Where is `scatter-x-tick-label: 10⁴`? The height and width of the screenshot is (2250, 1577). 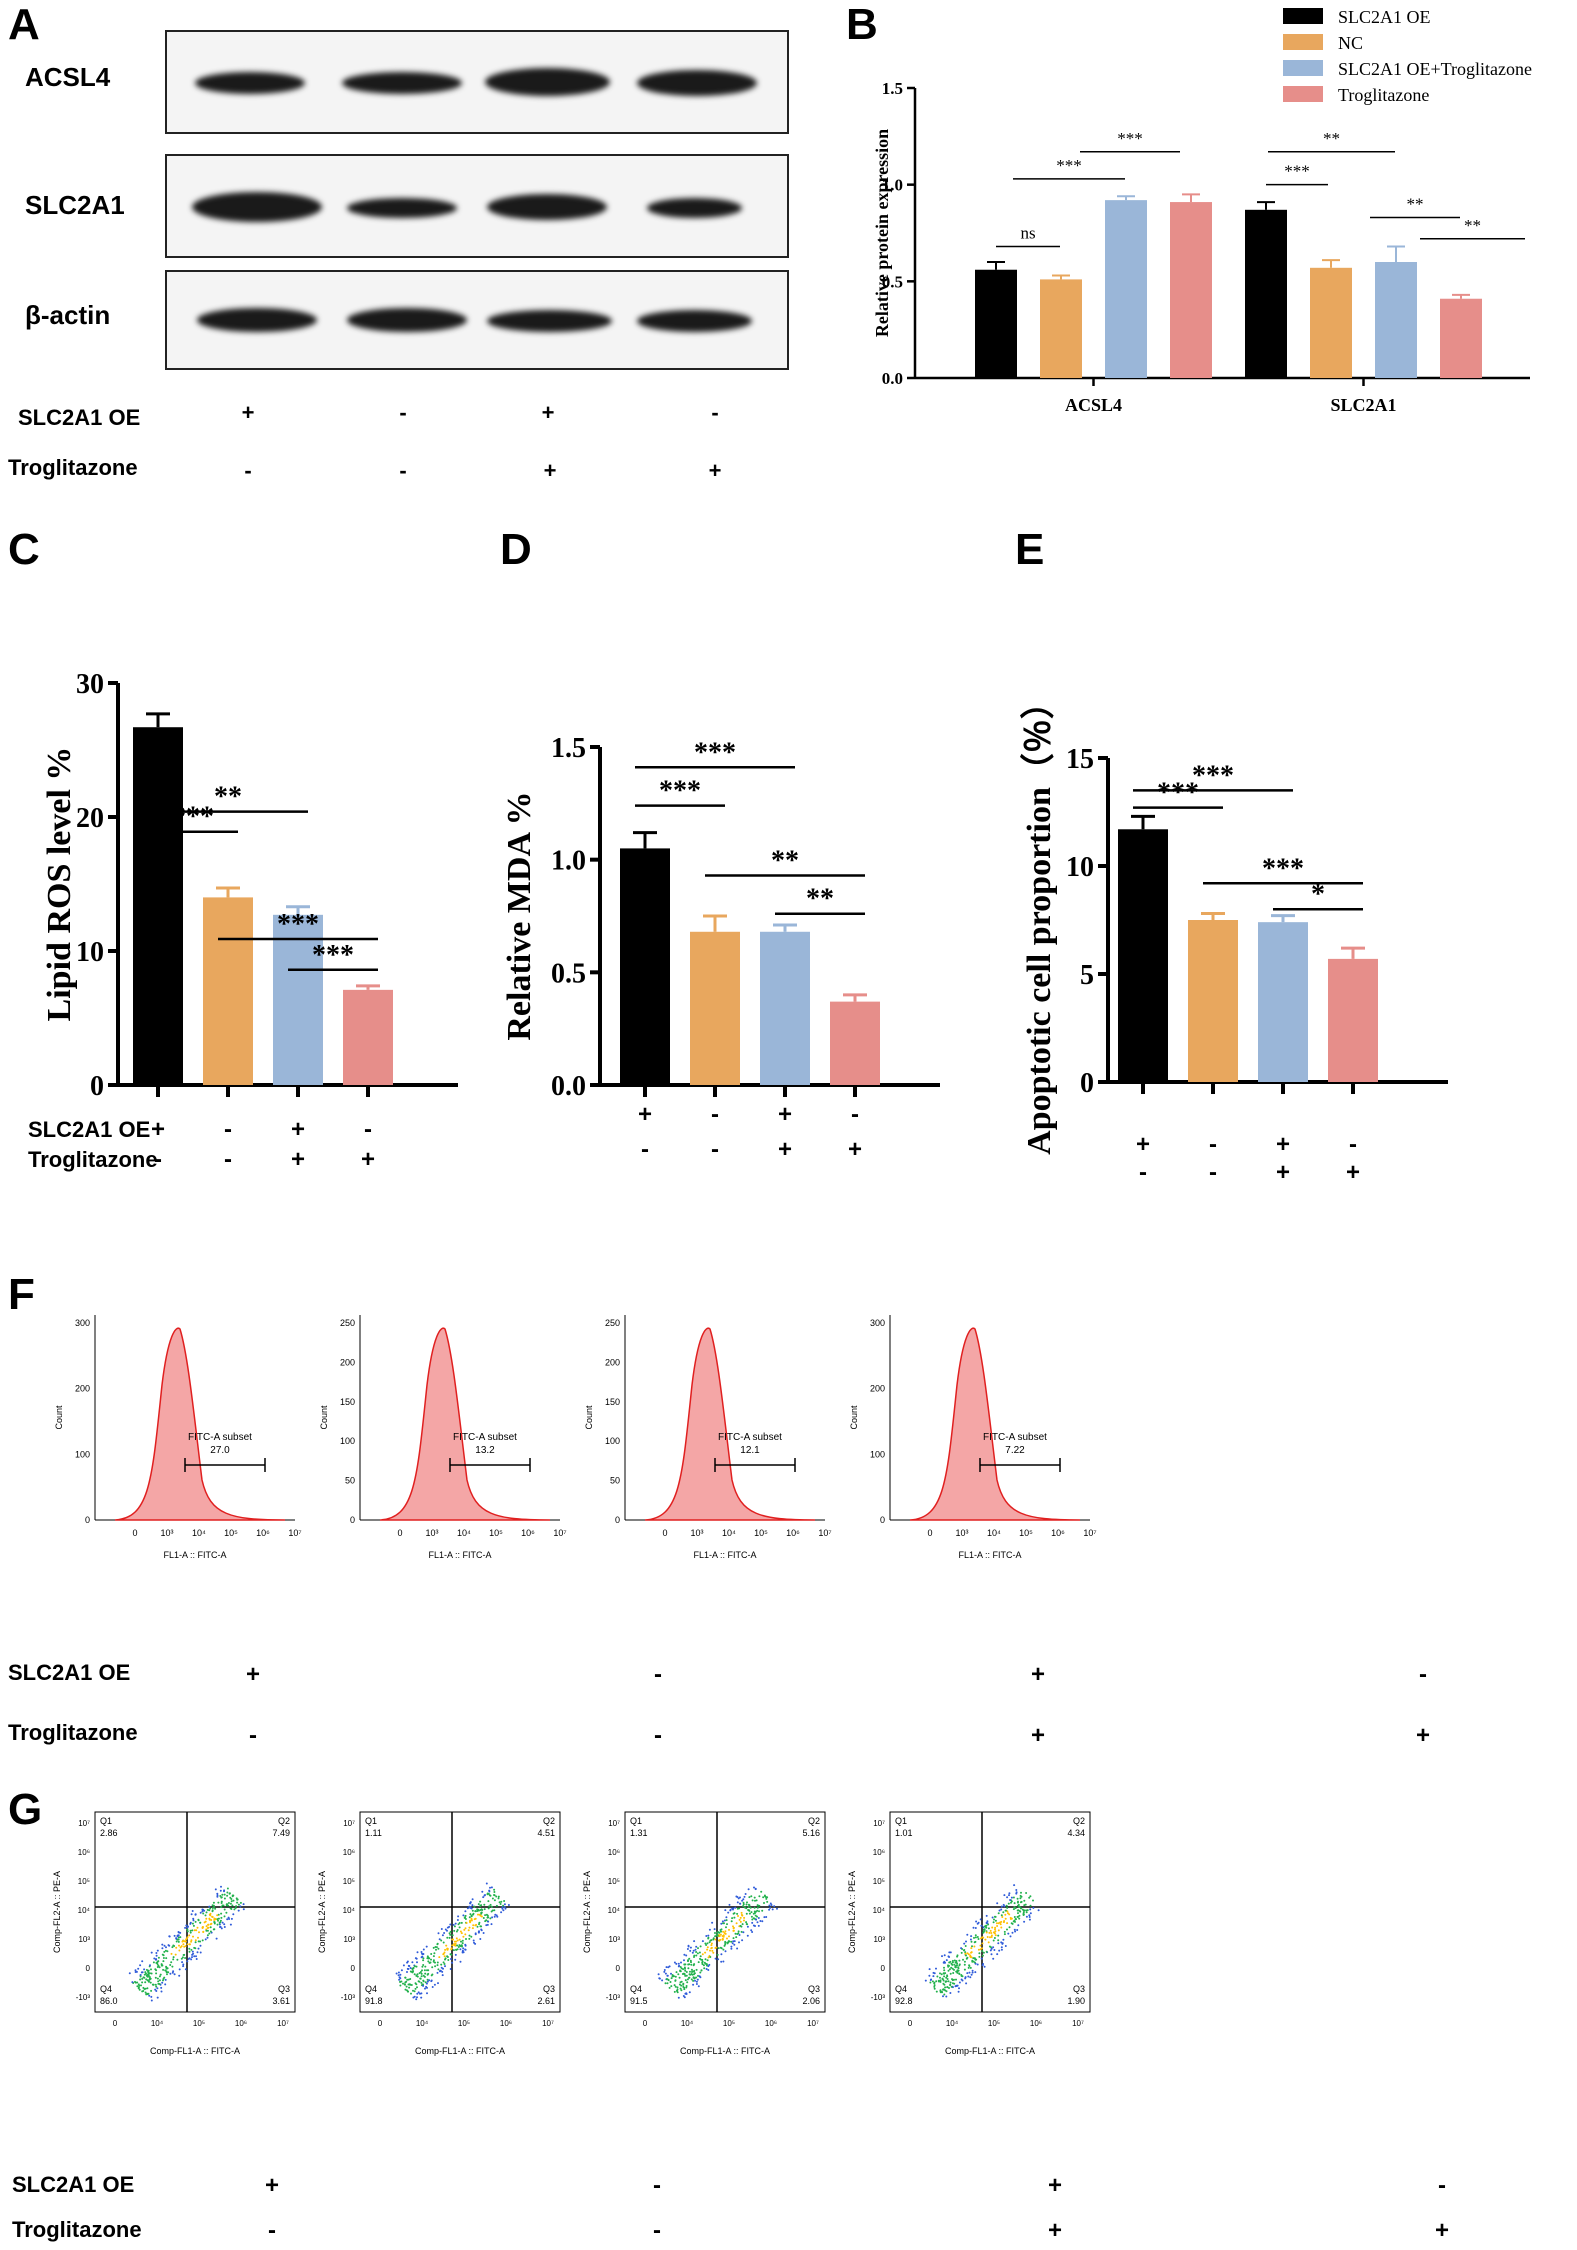 scatter-x-tick-label: 10⁴ is located at coordinates (687, 2023).